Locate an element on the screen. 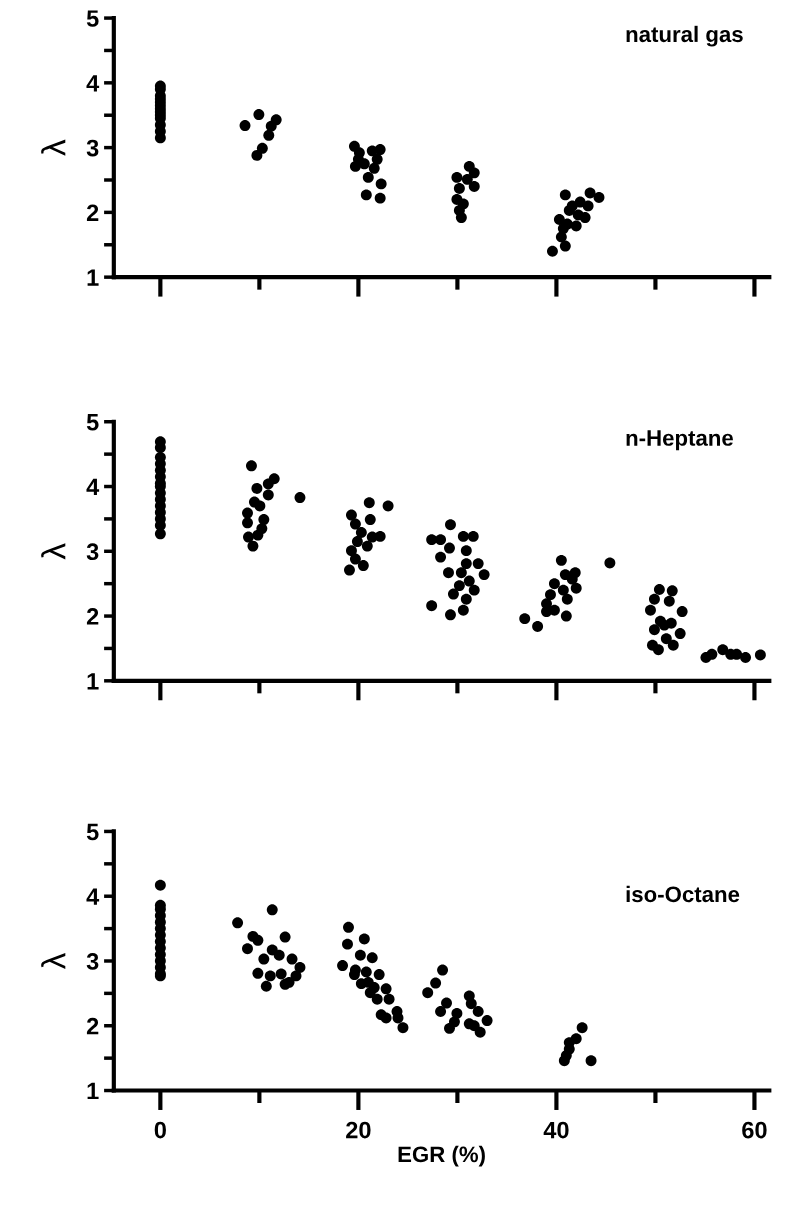 This screenshot has width=785, height=1205. x-tick-label: 0 is located at coordinates (160, 1130).